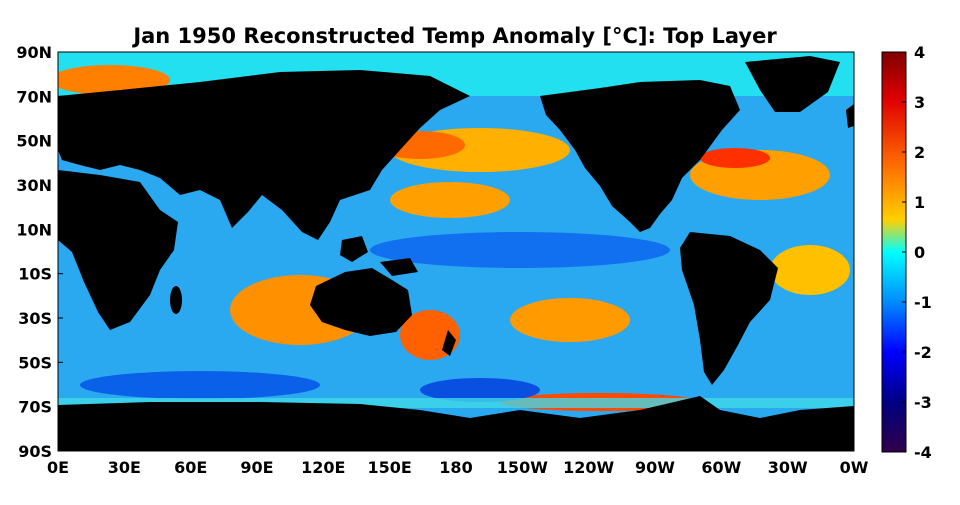  Describe the element at coordinates (788, 467) in the screenshot. I see `x-tick-label: 30W` at that location.